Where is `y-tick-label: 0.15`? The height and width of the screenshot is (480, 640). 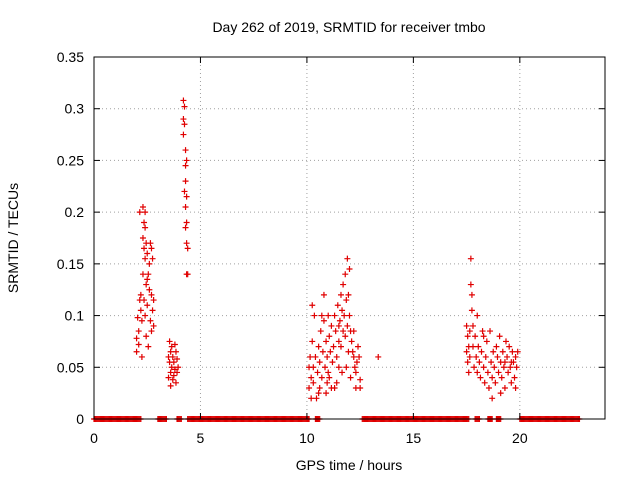 y-tick-label: 0.15 is located at coordinates (70, 264).